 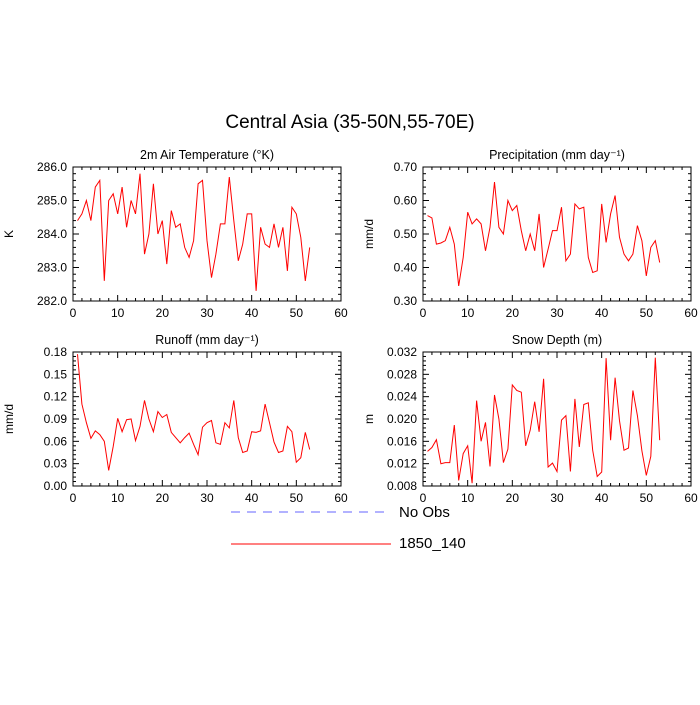 I want to click on y-tick-label: 282.0, so click(x=52, y=301).